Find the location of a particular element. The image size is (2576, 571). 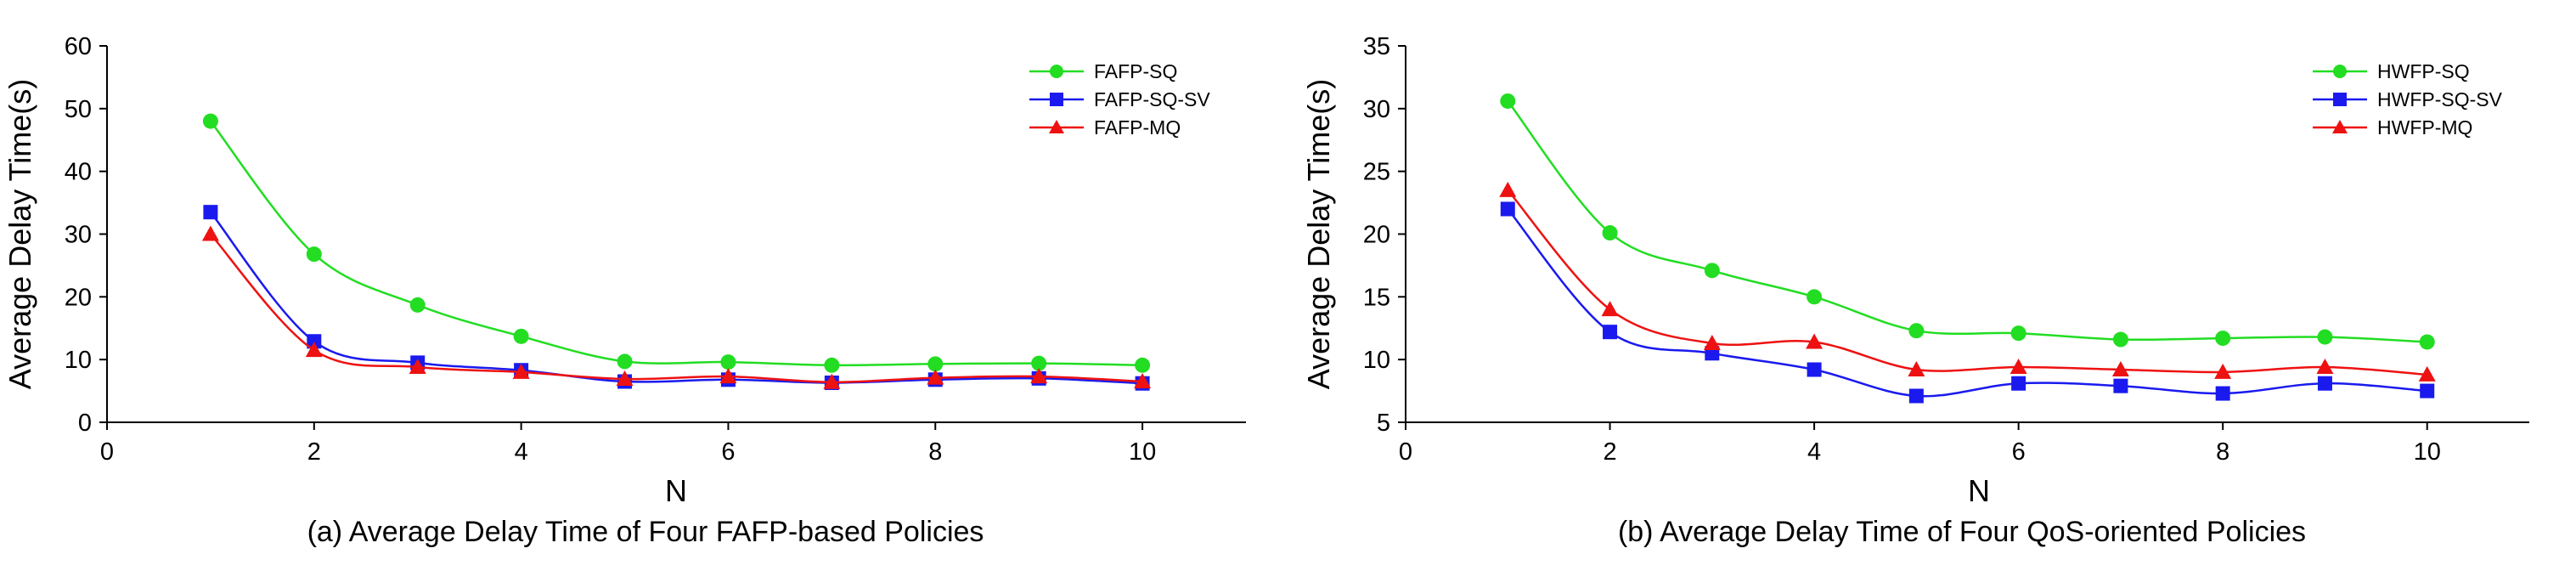

y-tick-label: 40 is located at coordinates (78, 172).